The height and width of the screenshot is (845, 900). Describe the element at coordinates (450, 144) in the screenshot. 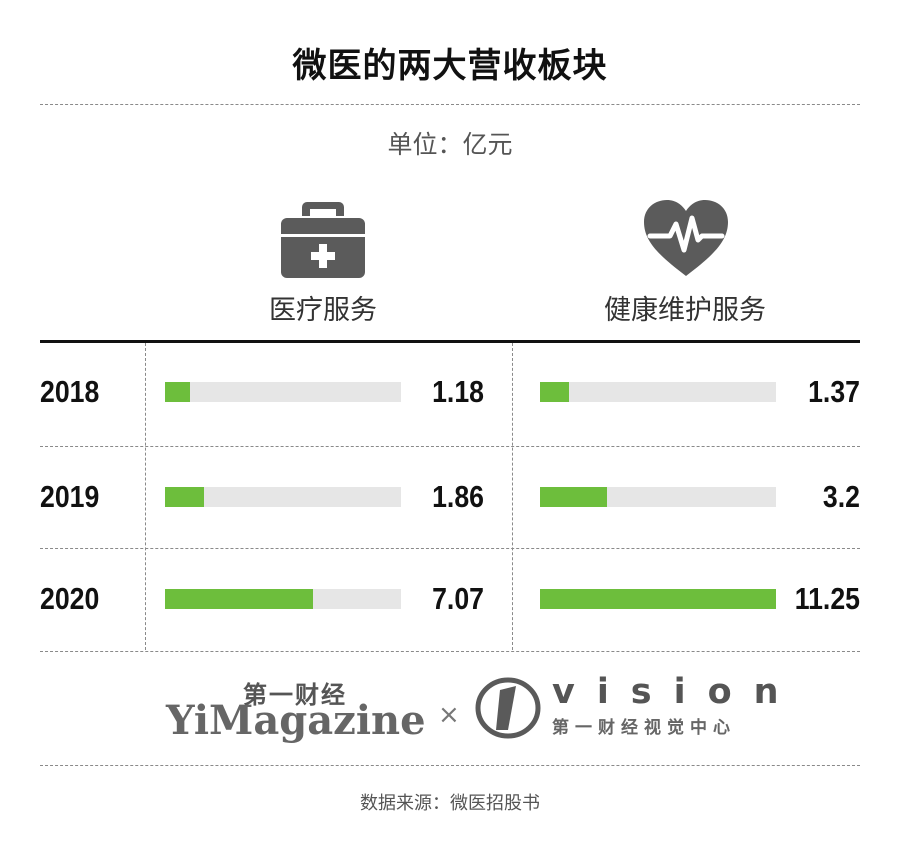

I see `unit-label: 单位：亿元` at that location.